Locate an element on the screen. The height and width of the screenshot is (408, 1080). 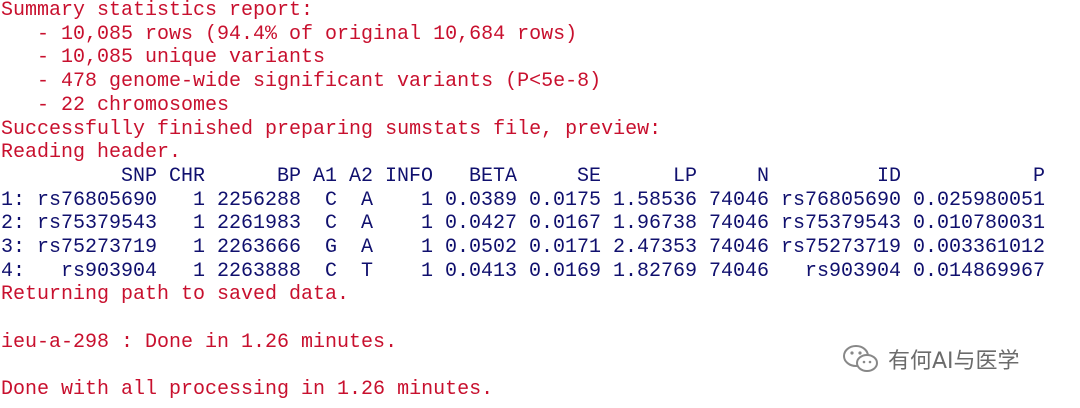
watermark: 有何AI与医学 is located at coordinates (931, 359).